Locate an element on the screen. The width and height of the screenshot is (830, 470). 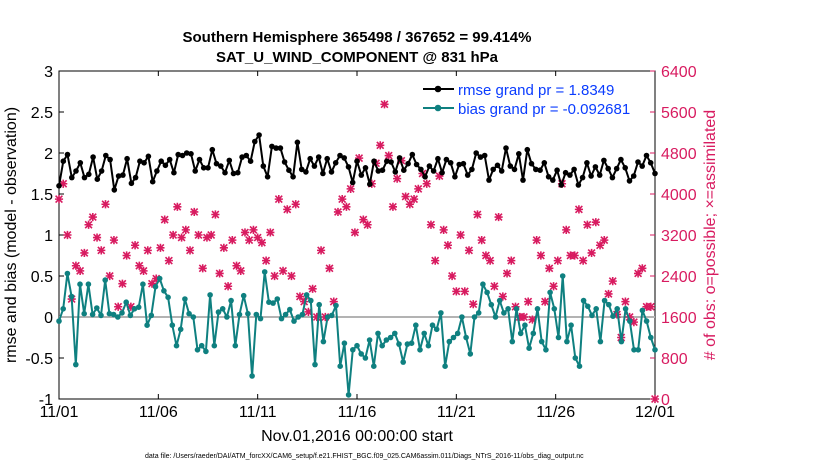
legend-bias-marker is located at coordinates (438, 108).